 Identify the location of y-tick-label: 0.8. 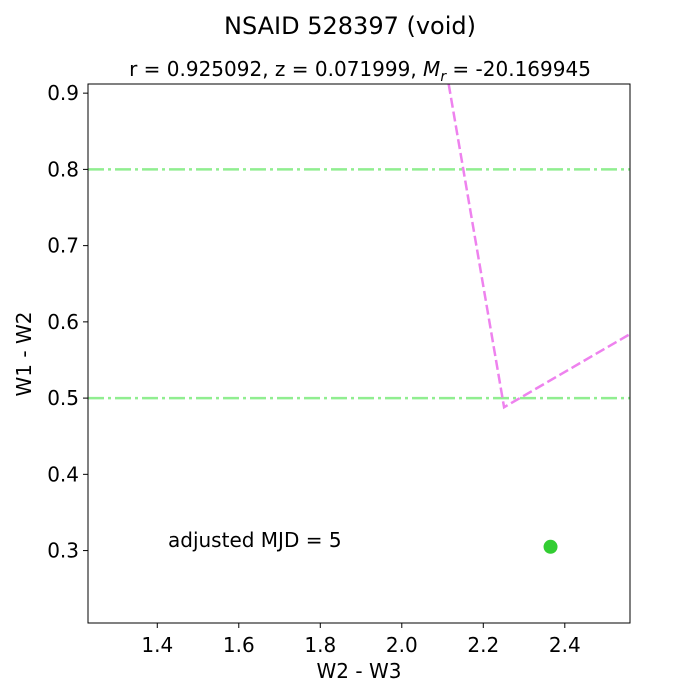
(63, 169).